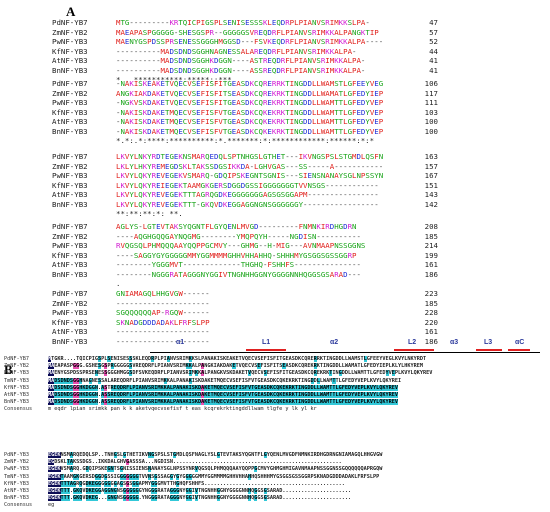 This screenshot has height=512, width=550. I want to click on conservation-symbols: ., so click(118, 283).